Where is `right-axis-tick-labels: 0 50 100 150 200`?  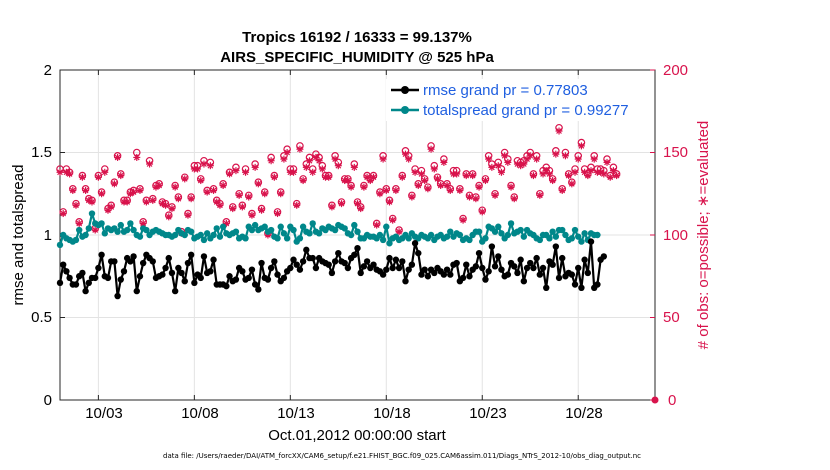
right-axis-tick-labels: 0 50 100 150 200 is located at coordinates (675, 235).